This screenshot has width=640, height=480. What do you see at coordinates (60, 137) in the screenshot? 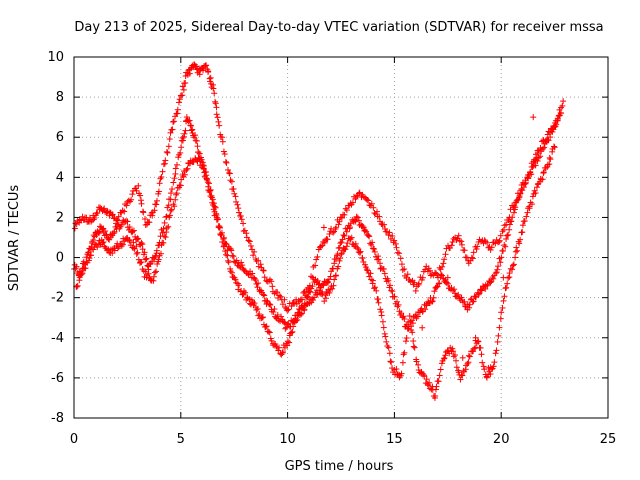
I see `y-tick-label: 6` at bounding box center [60, 137].